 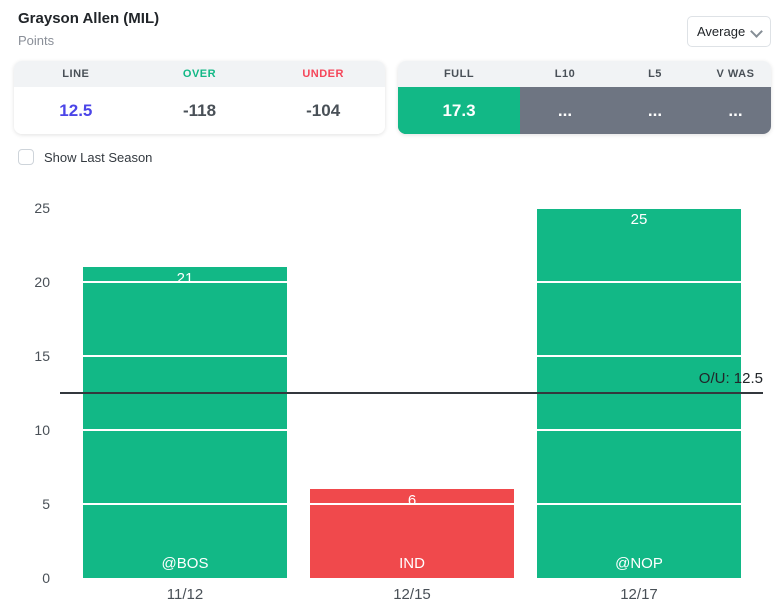 I want to click on player-name: Grayson Allen (MIL), so click(x=89, y=18).